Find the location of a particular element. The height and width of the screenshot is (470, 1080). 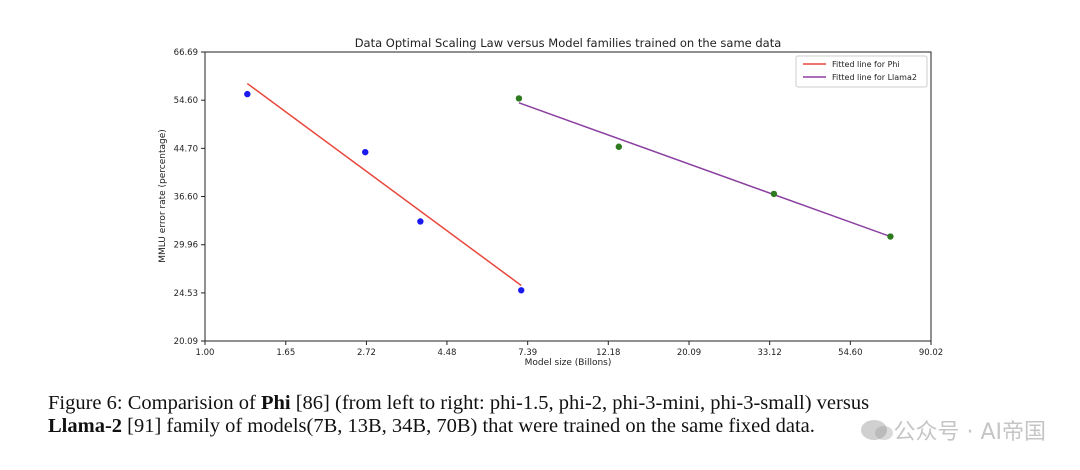

x-tick-label: 12.18 is located at coordinates (608, 353).